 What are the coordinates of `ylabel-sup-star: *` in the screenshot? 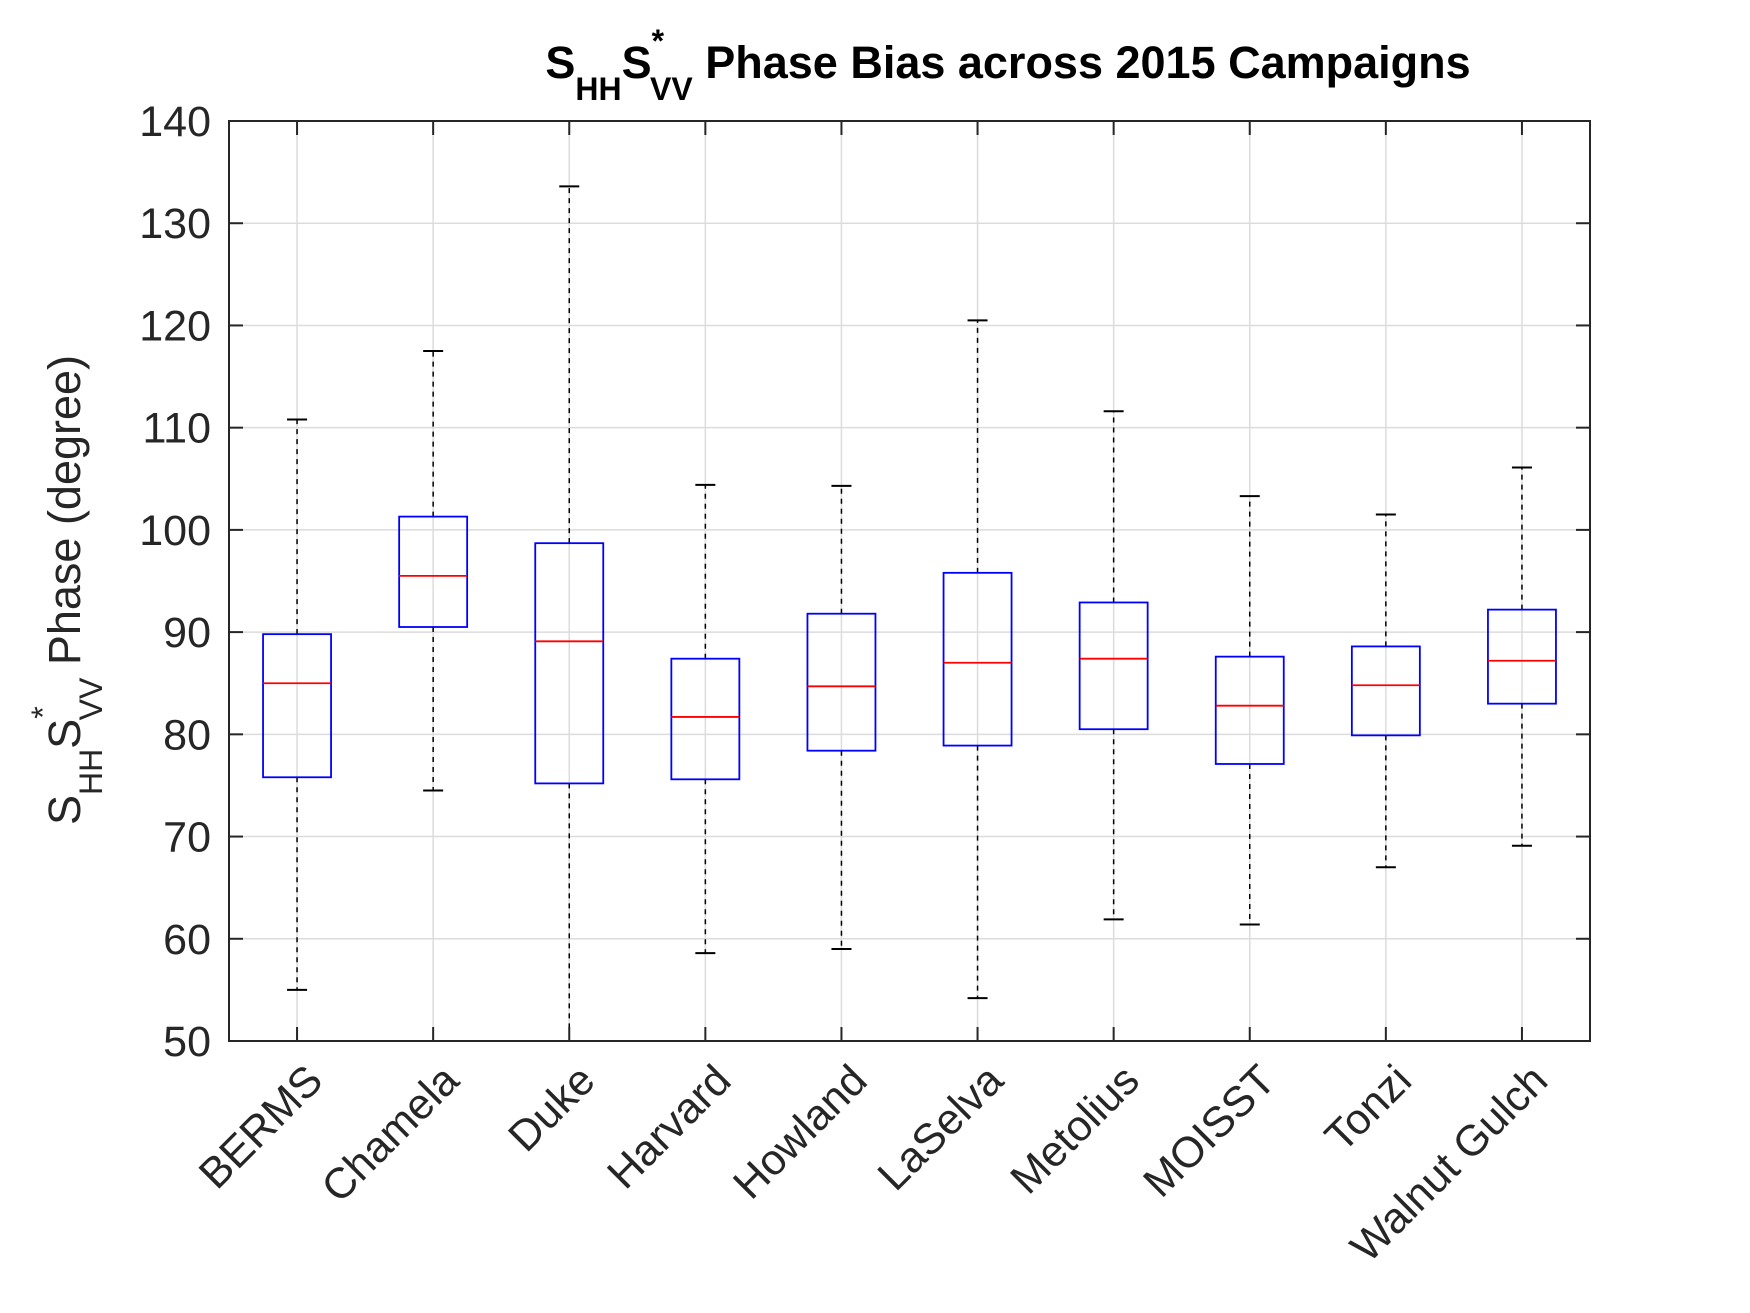 It's located at (43, 712).